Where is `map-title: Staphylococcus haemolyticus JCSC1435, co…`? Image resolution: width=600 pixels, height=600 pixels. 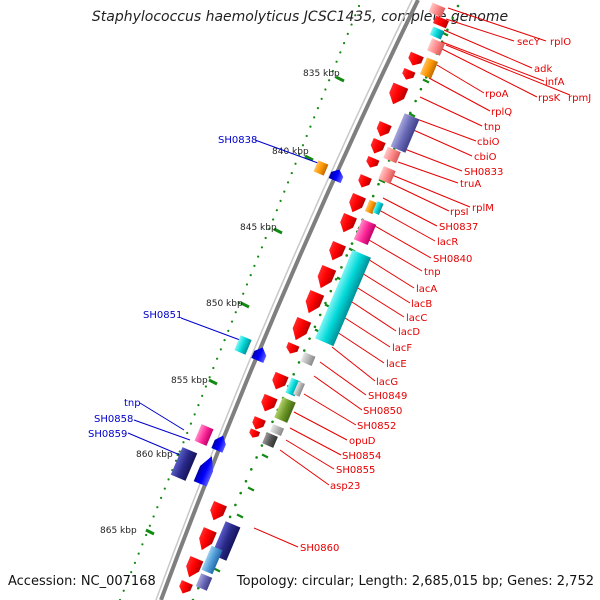 map-title: Staphylococcus haemolyticus JCSC1435, co… is located at coordinates (300, 17).